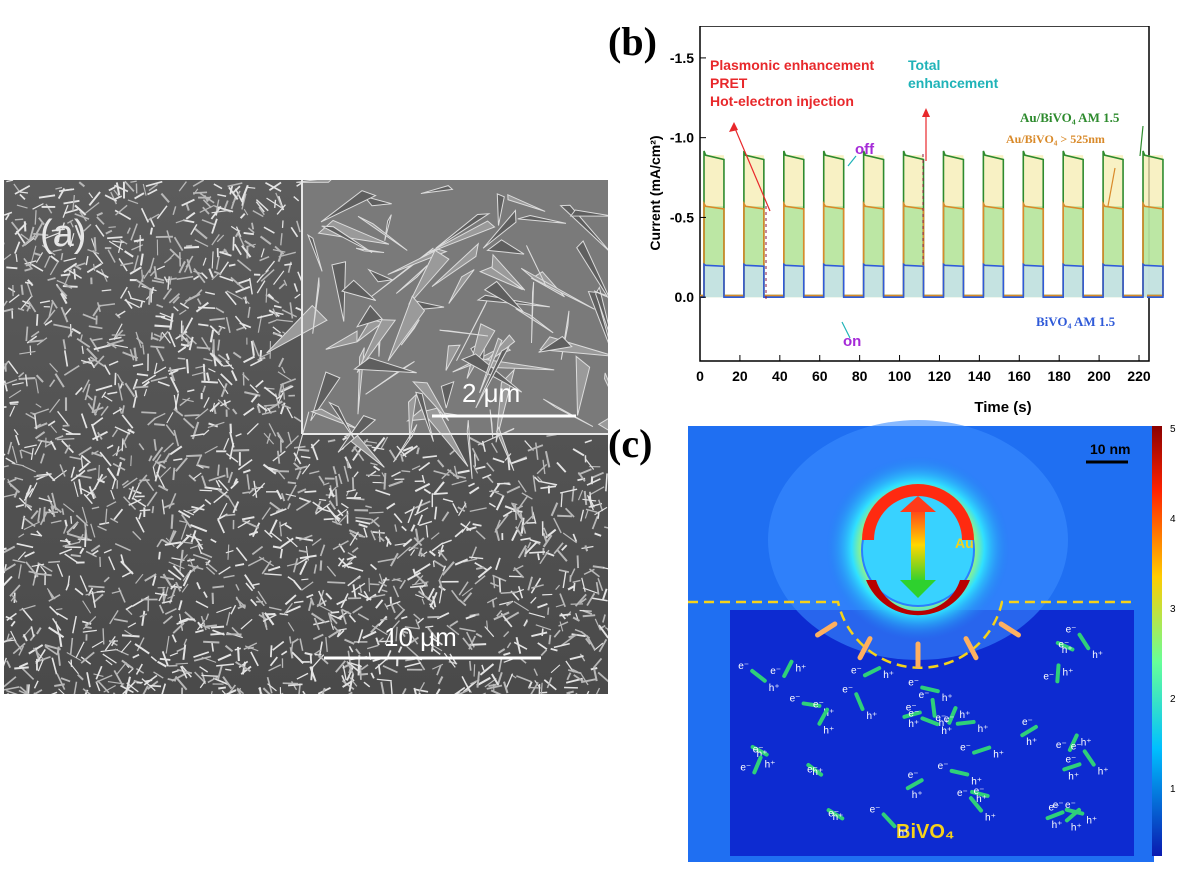  Describe the element at coordinates (918, 645) in the screenshot. I see `hot-electron-arrows` at that location.